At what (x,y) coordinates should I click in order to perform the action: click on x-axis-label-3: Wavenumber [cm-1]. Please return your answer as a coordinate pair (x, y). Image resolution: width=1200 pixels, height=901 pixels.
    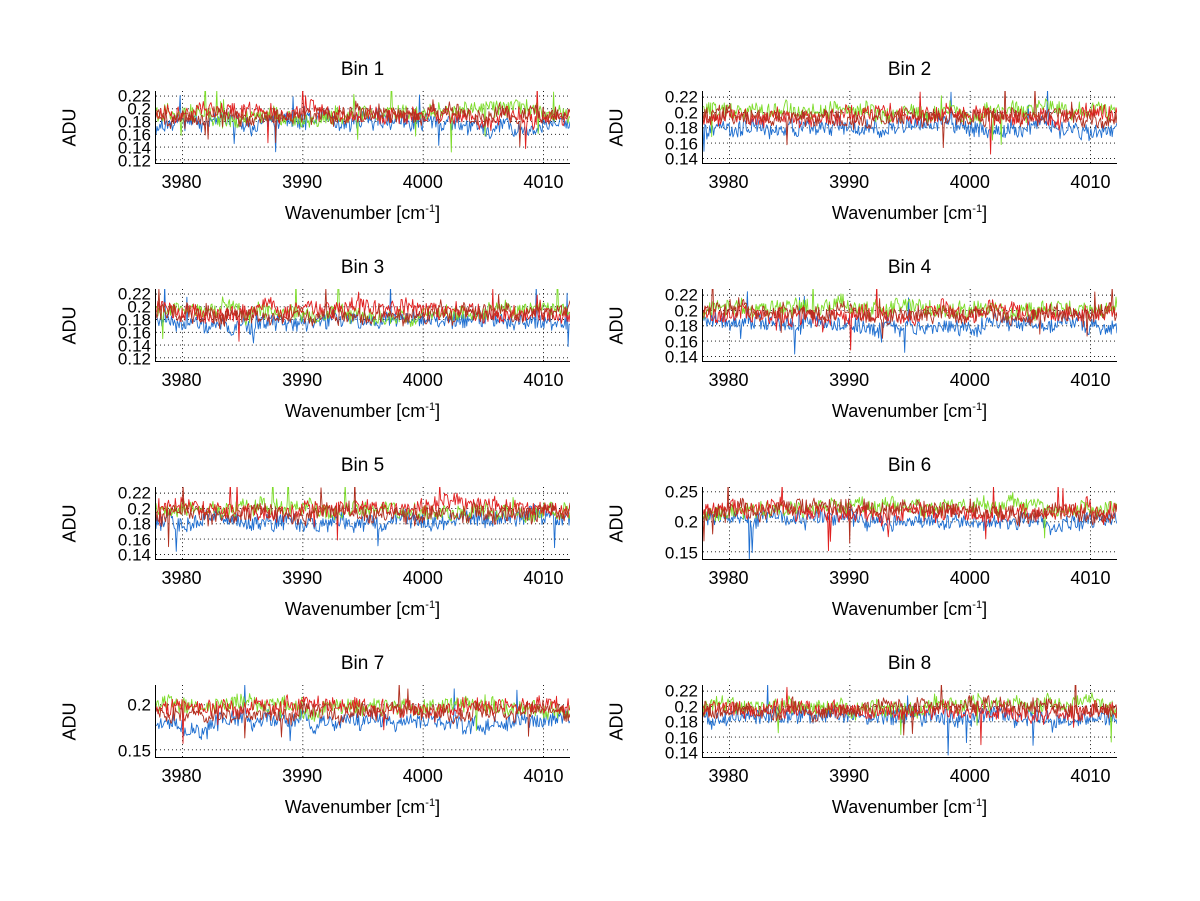
    Looking at the image, I should click on (362, 411).